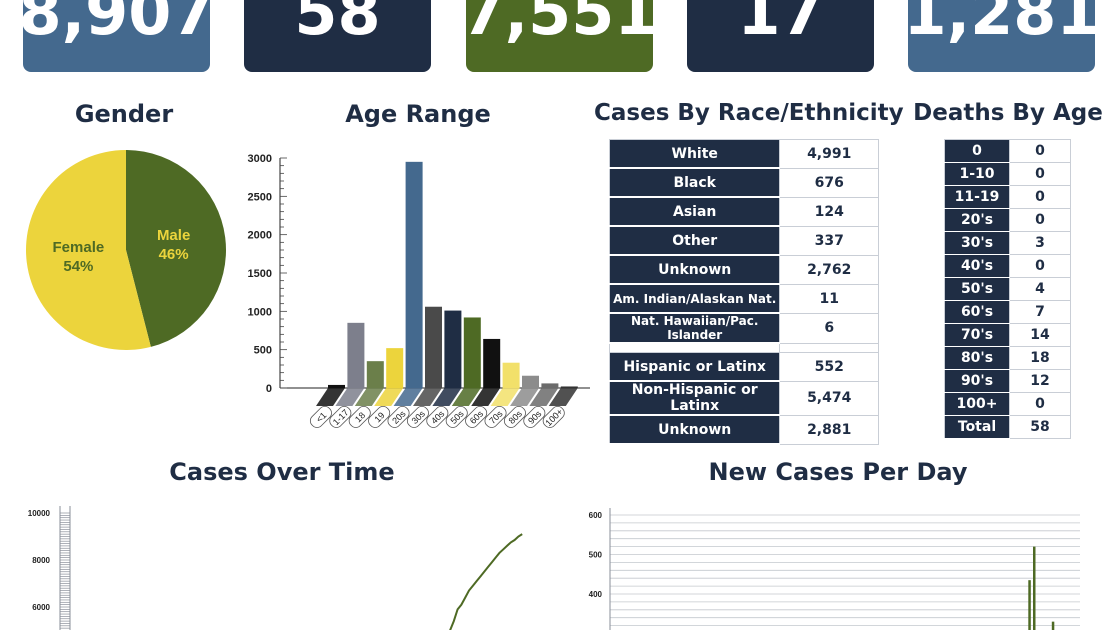  What do you see at coordinates (694, 269) in the screenshot?
I see `race-label: Unknown` at bounding box center [694, 269].